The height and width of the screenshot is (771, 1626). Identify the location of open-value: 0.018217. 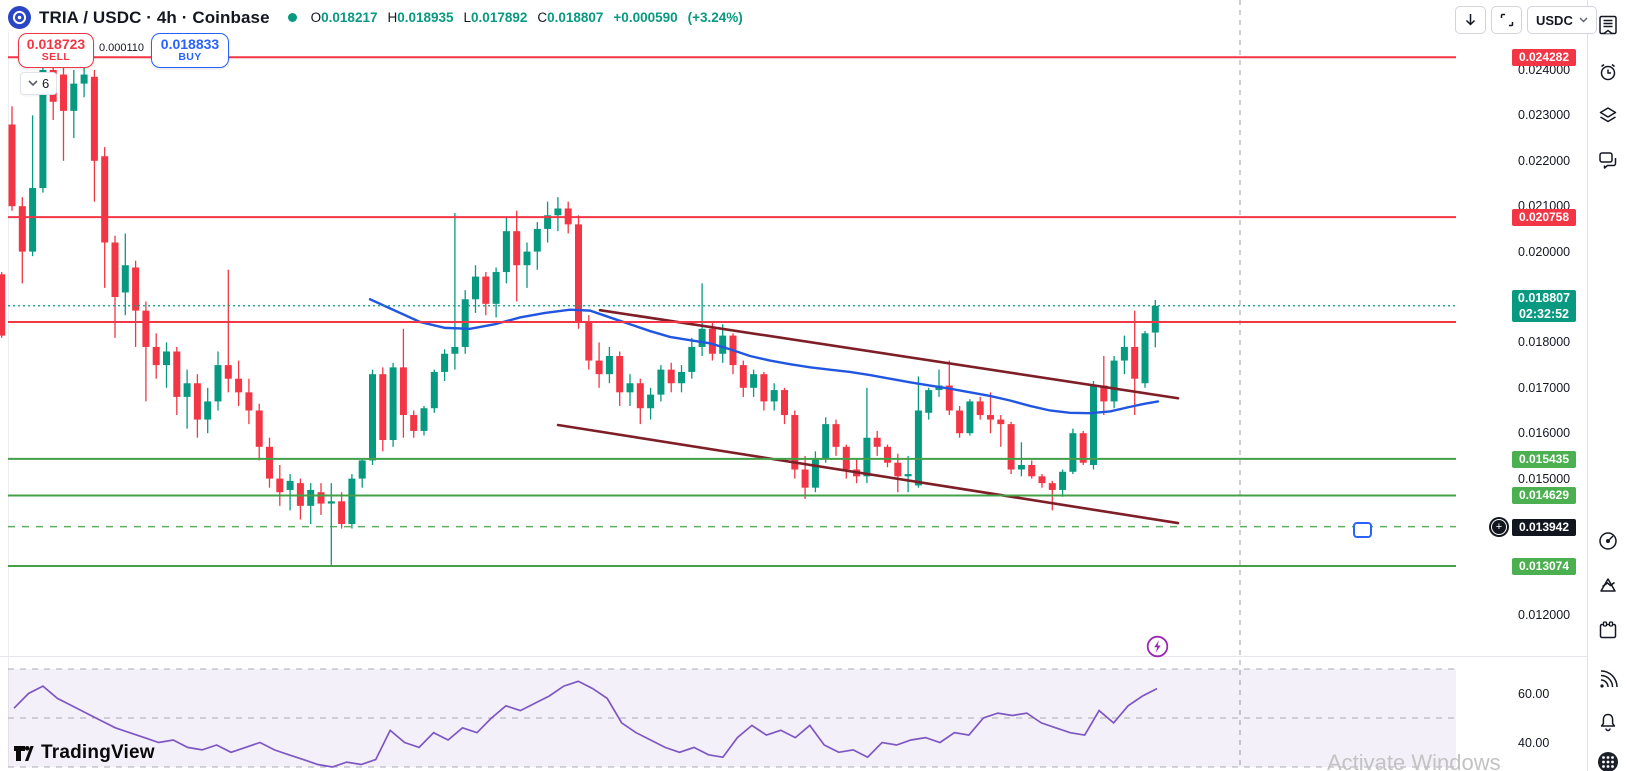
(349, 17).